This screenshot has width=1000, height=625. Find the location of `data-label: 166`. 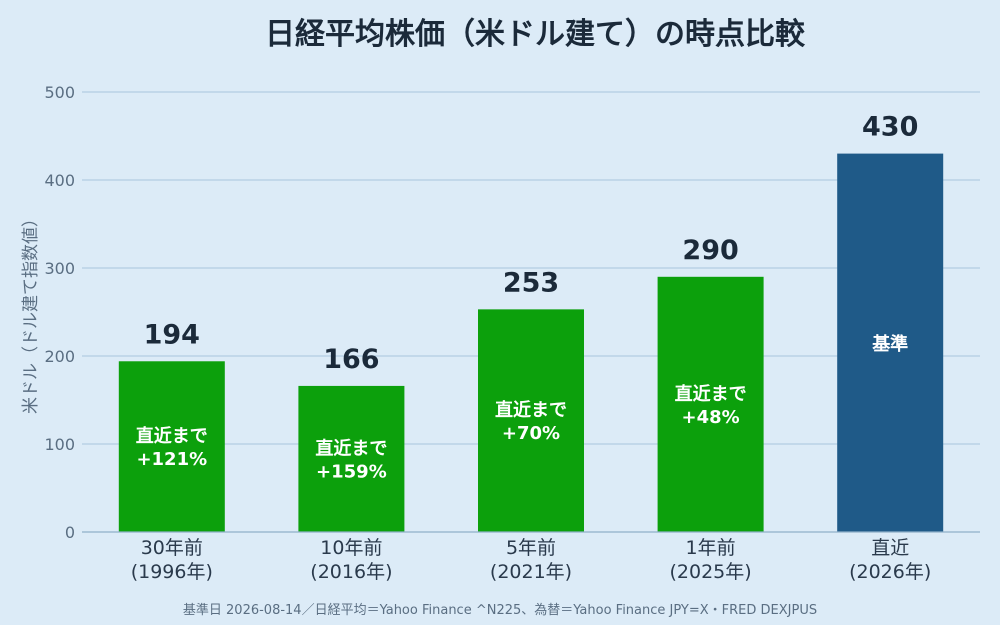

data-label: 166 is located at coordinates (351, 359).